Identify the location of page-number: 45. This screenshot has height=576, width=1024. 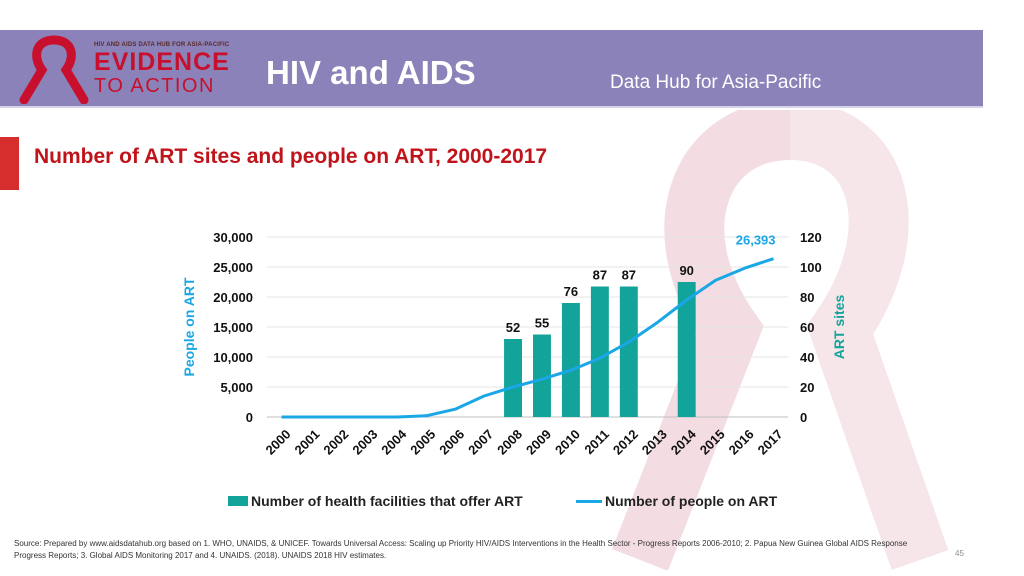
(959, 553).